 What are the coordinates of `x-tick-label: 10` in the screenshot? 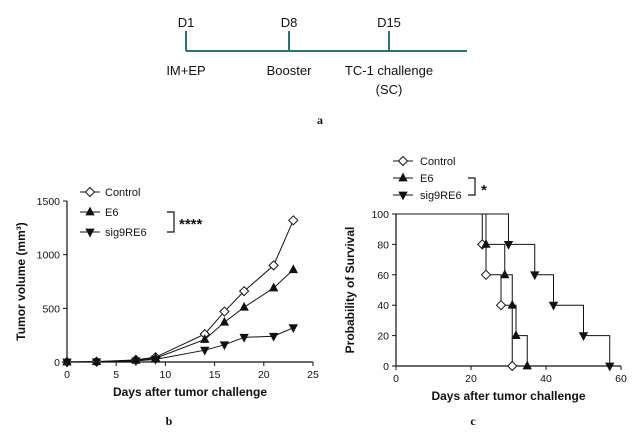 It's located at (166, 375).